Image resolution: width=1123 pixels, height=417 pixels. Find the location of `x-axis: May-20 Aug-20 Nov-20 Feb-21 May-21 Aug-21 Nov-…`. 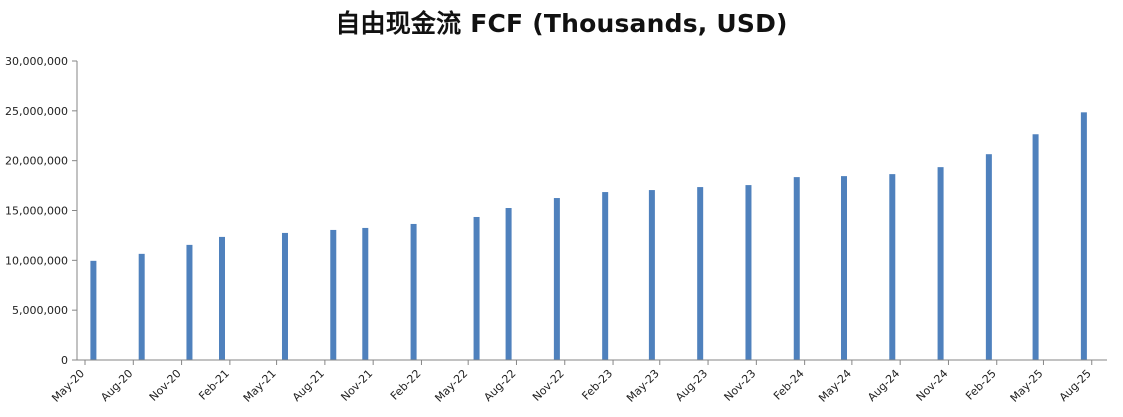

x-axis: May-20 Aug-20 Nov-20 Feb-21 May-21 Aug-21 Nov-… is located at coordinates (578, 382).